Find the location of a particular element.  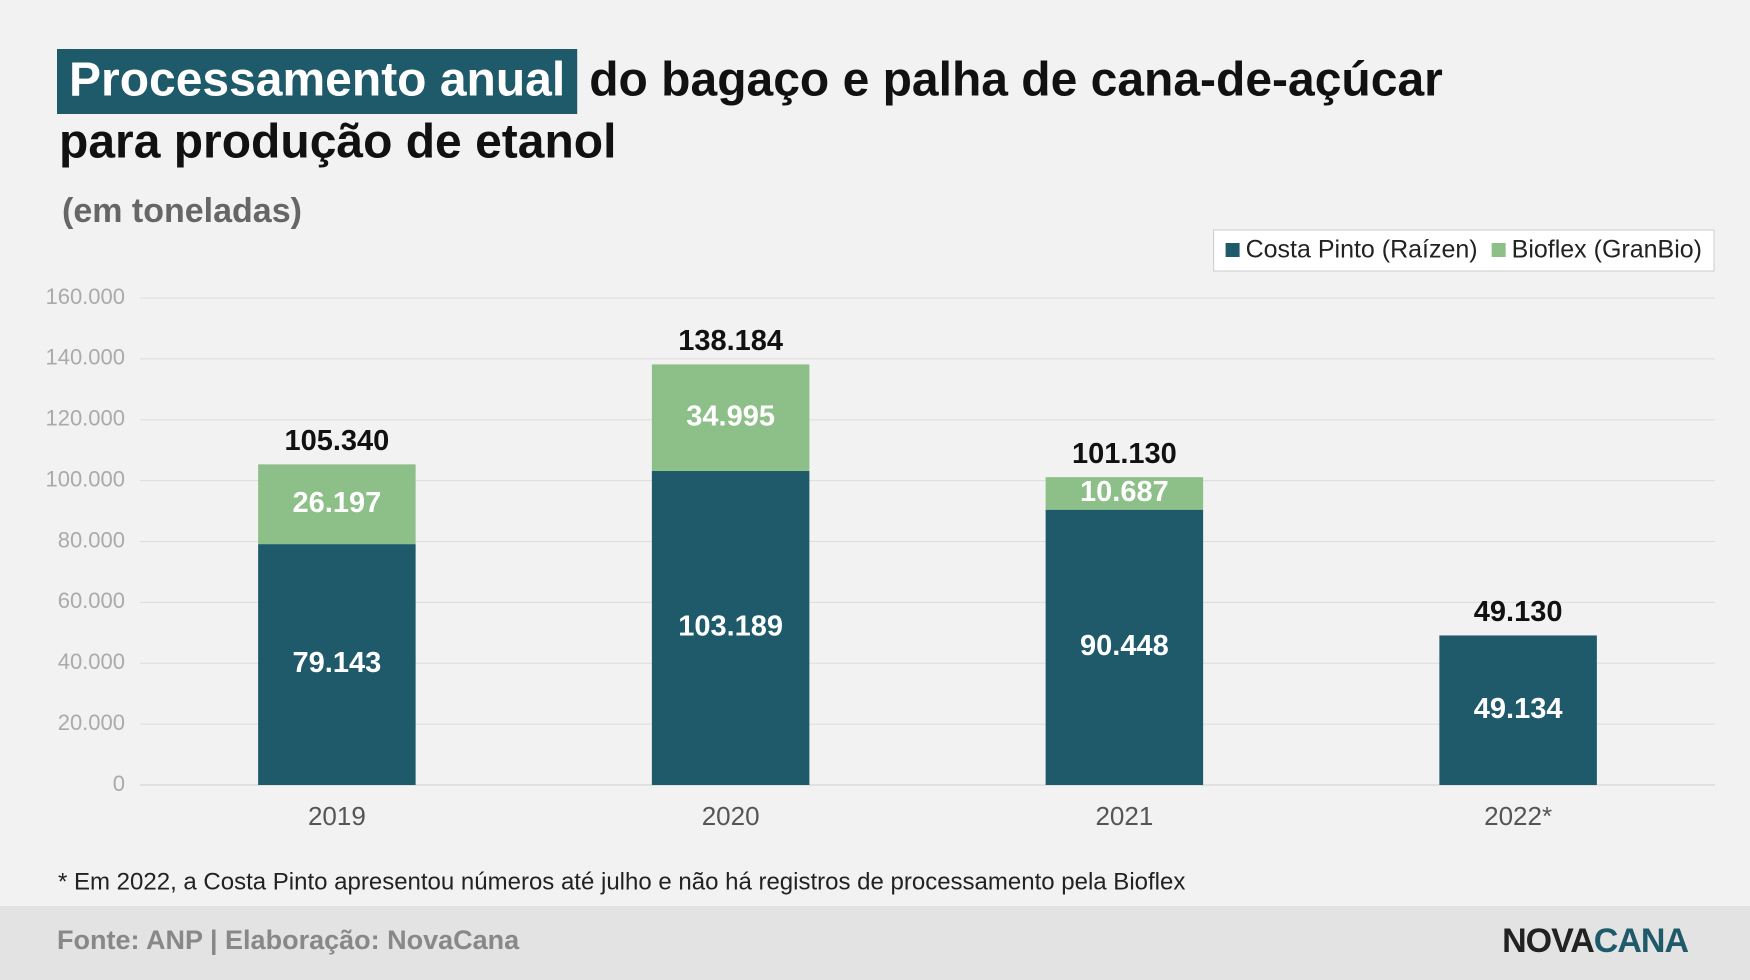

subtitle: (em toneladas) is located at coordinates (182, 211).